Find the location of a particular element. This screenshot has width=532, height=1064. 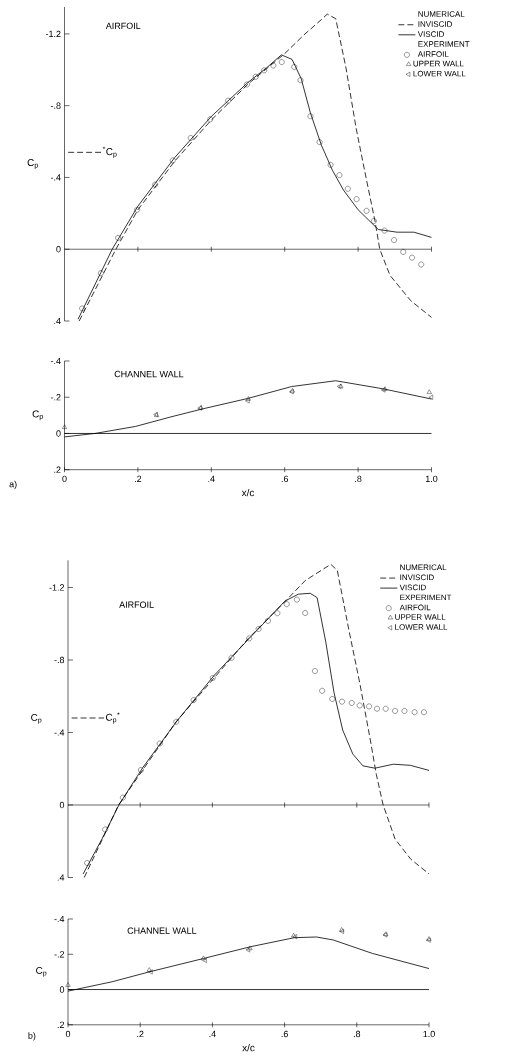

x-tick-label: 0 is located at coordinates (68, 1034).